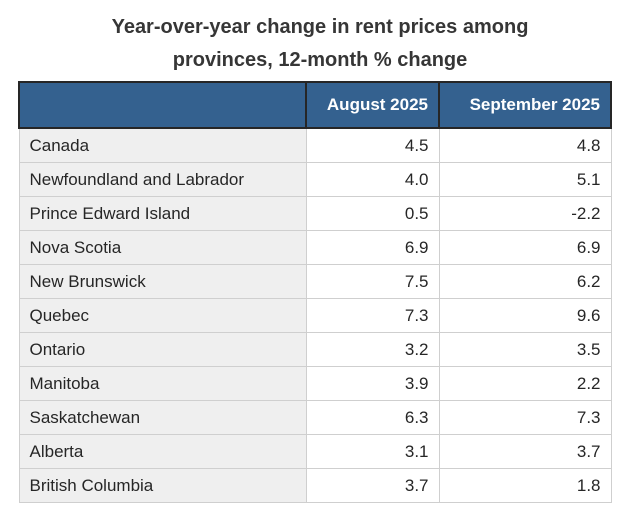 This screenshot has height=524, width=640. I want to click on chart-title-line-2: provinces, 12-month % change, so click(320, 60).